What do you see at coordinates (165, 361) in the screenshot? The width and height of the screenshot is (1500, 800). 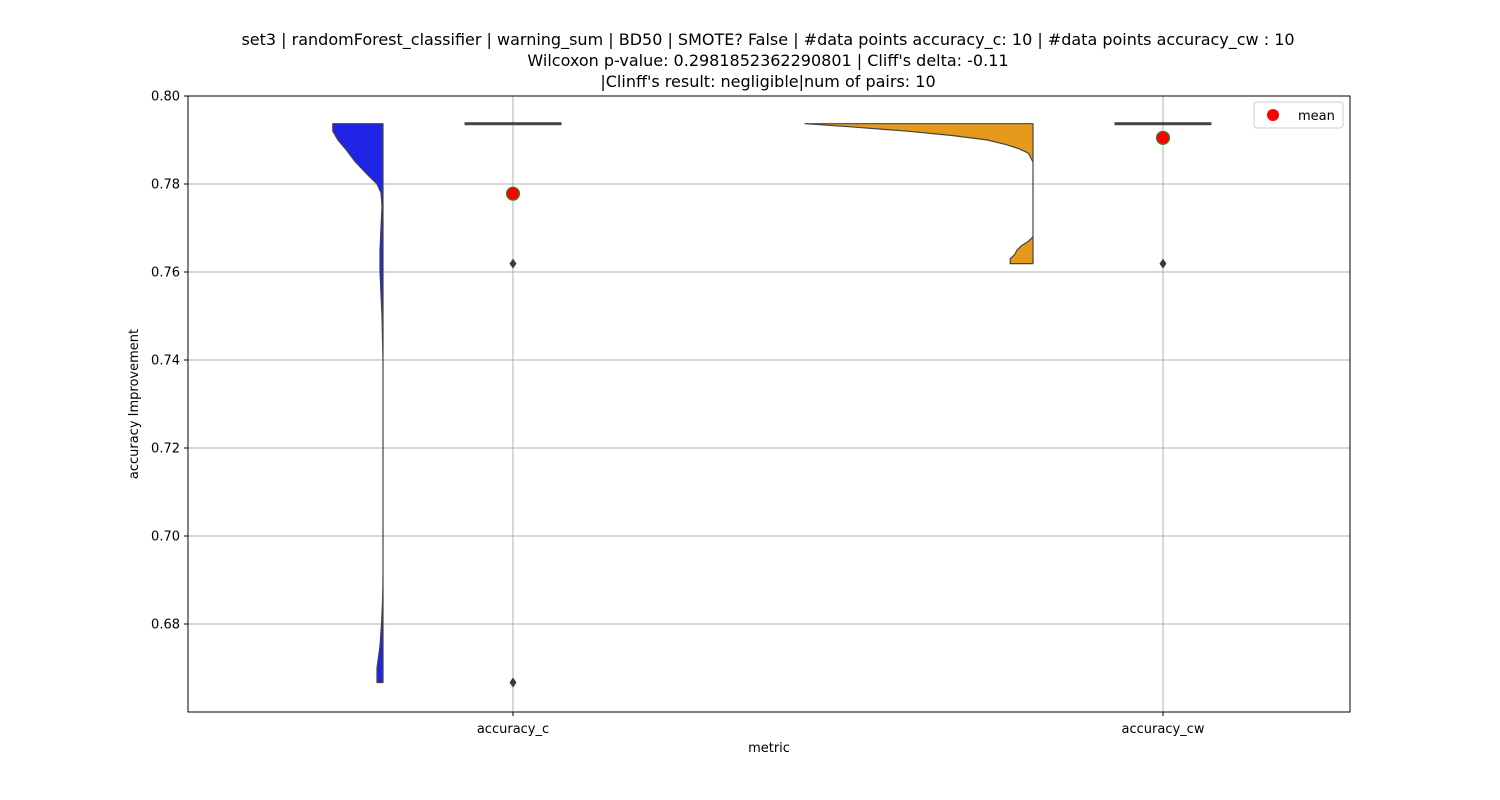 I see `y-tick-label: 0.74` at bounding box center [165, 361].